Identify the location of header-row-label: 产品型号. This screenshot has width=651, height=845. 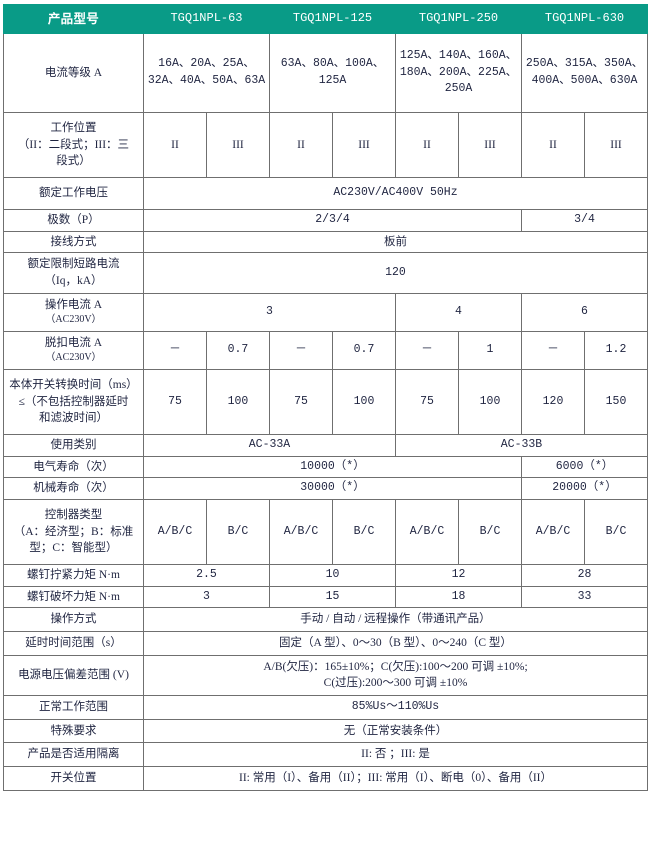
(73, 19).